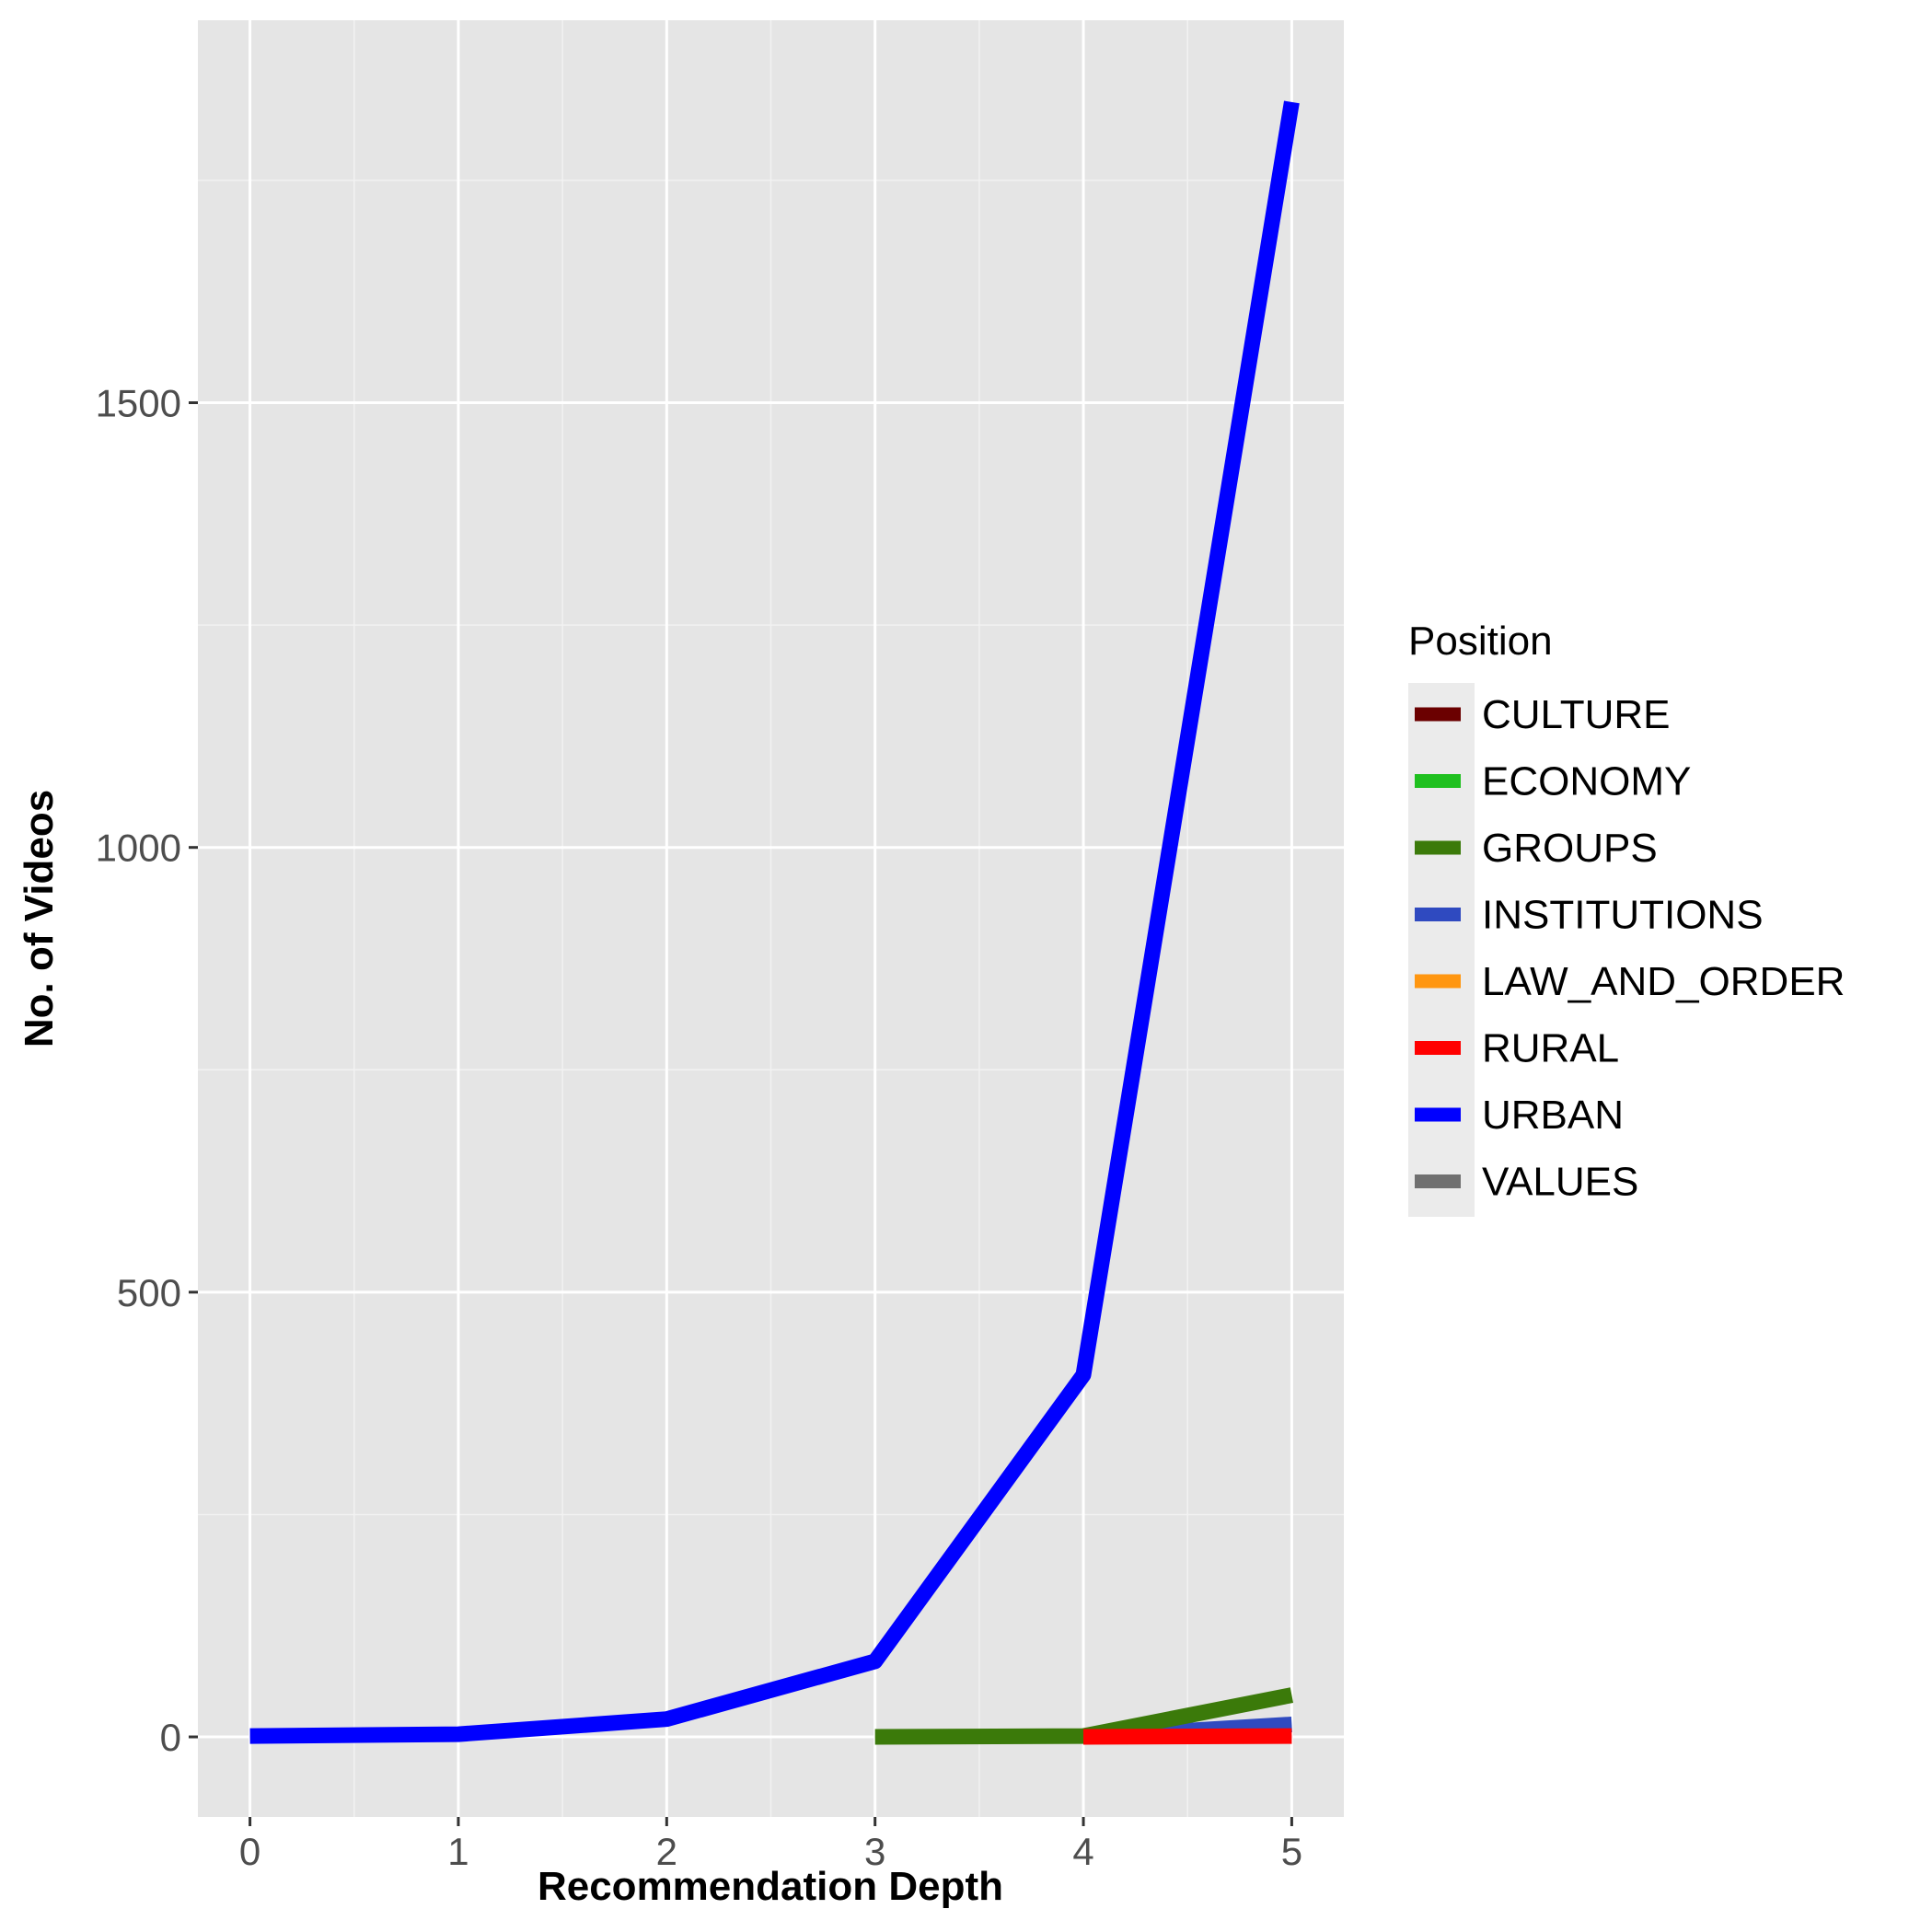 This screenshot has height=1932, width=1932. I want to click on series-line-rural, so click(1187, 1737).